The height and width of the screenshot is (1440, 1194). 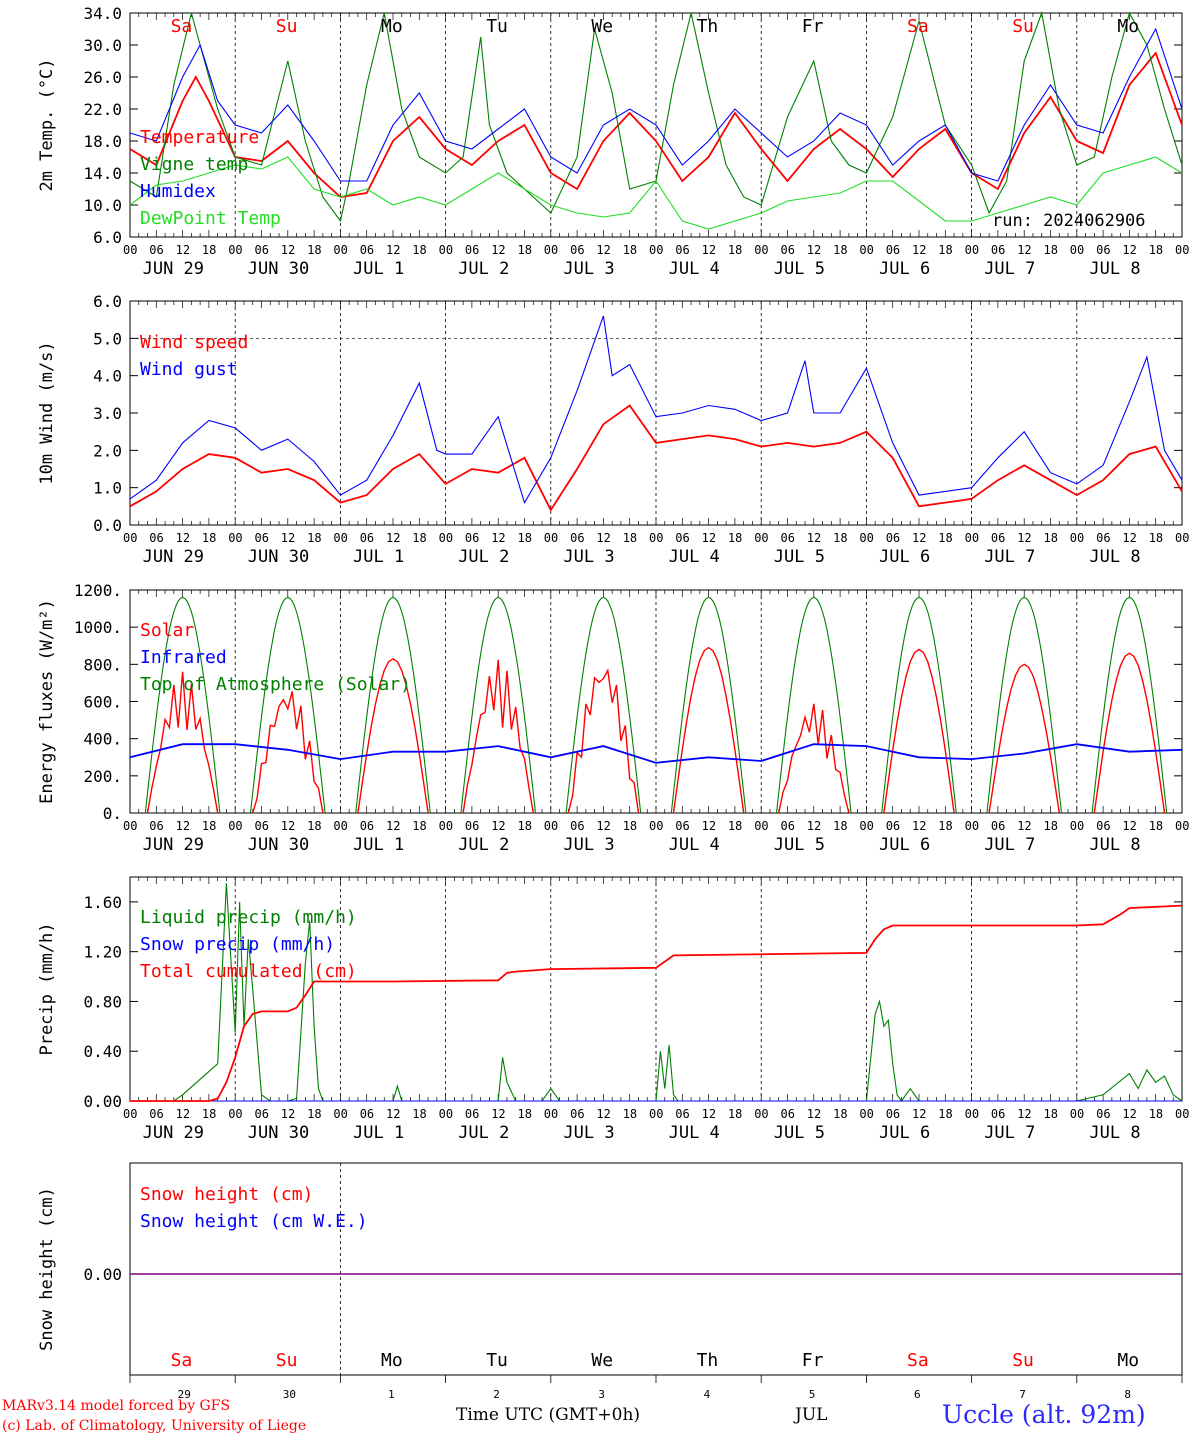 I want to click on legend-entry: Snow height (cm), so click(x=226, y=1194).